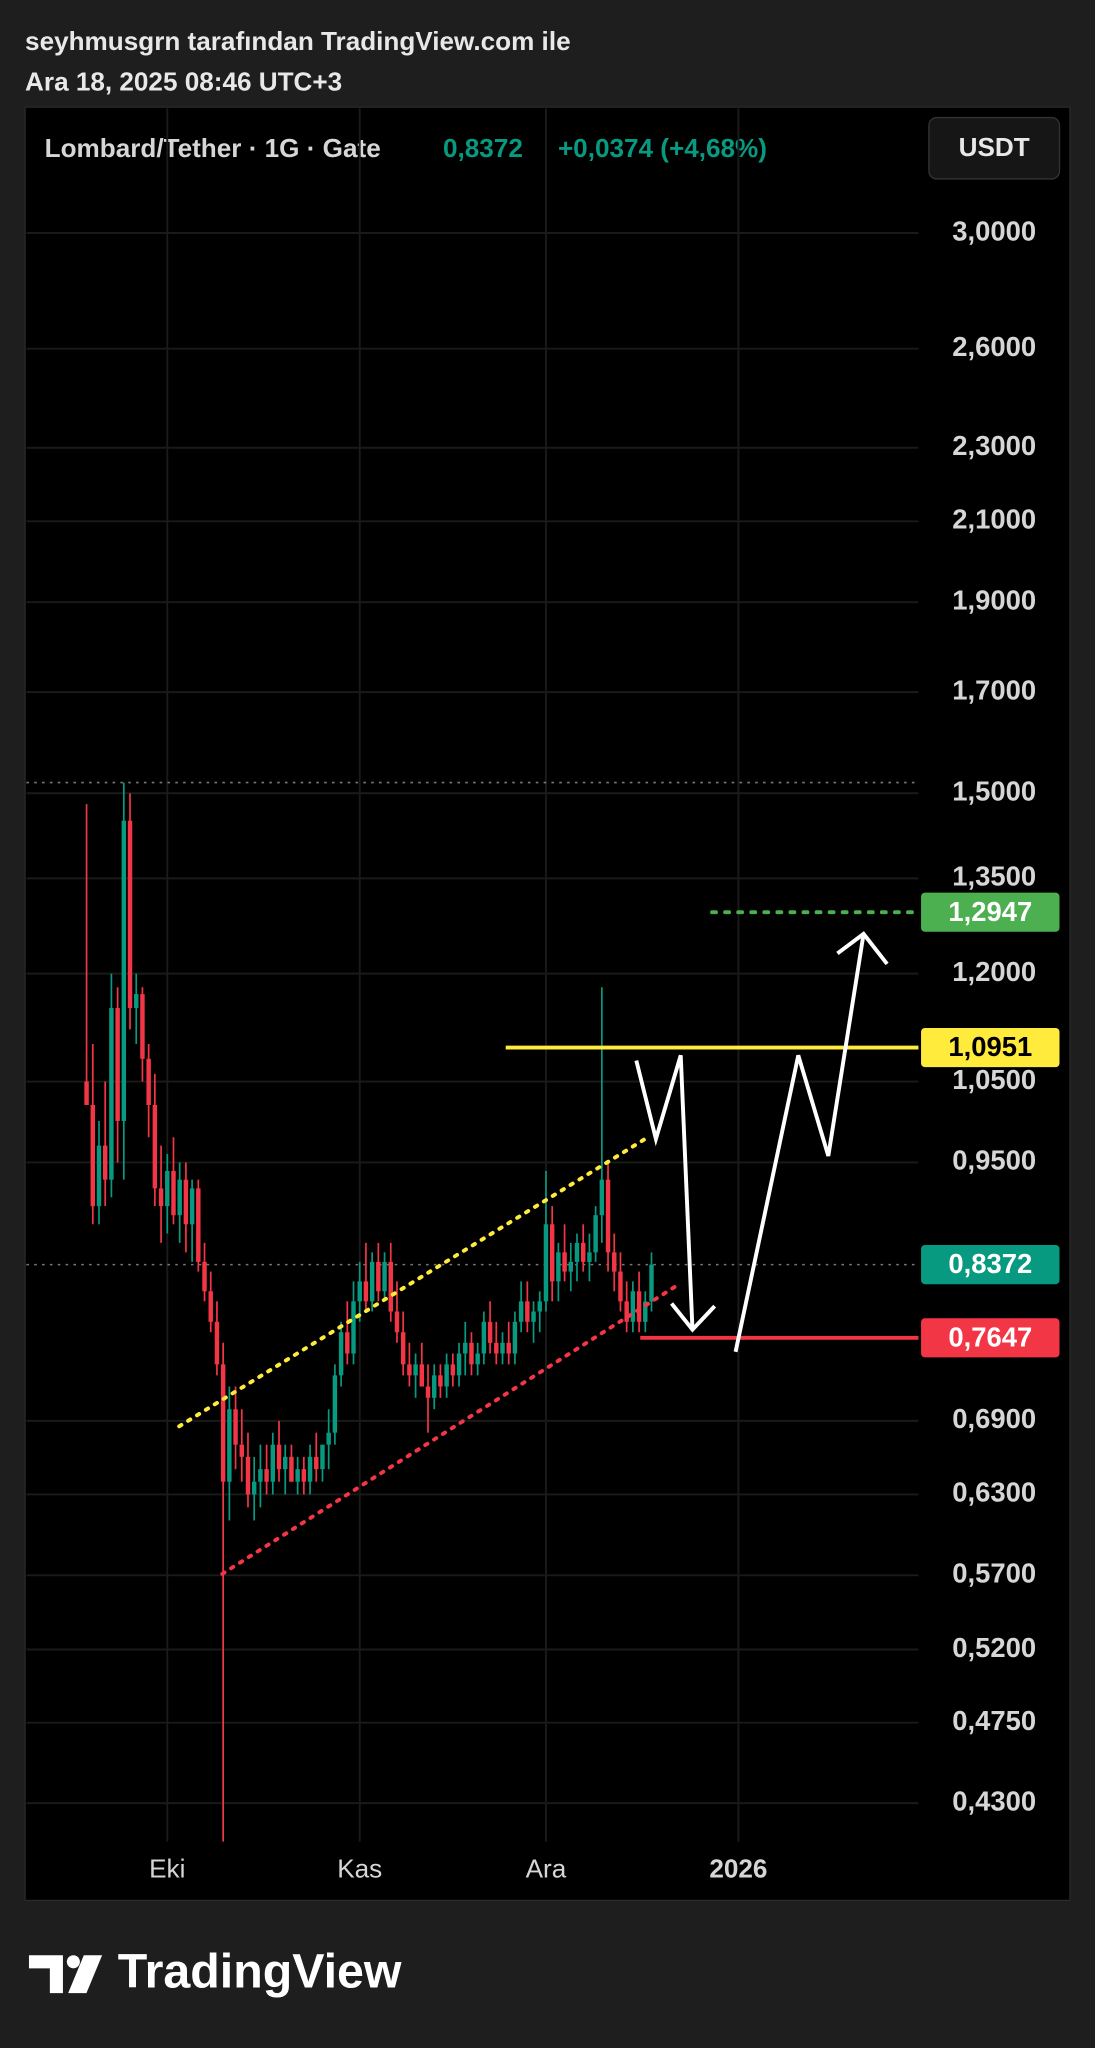 Image resolution: width=1095 pixels, height=2048 pixels. Describe the element at coordinates (994, 1160) in the screenshot. I see `y-tick-label: 0,9500` at that location.